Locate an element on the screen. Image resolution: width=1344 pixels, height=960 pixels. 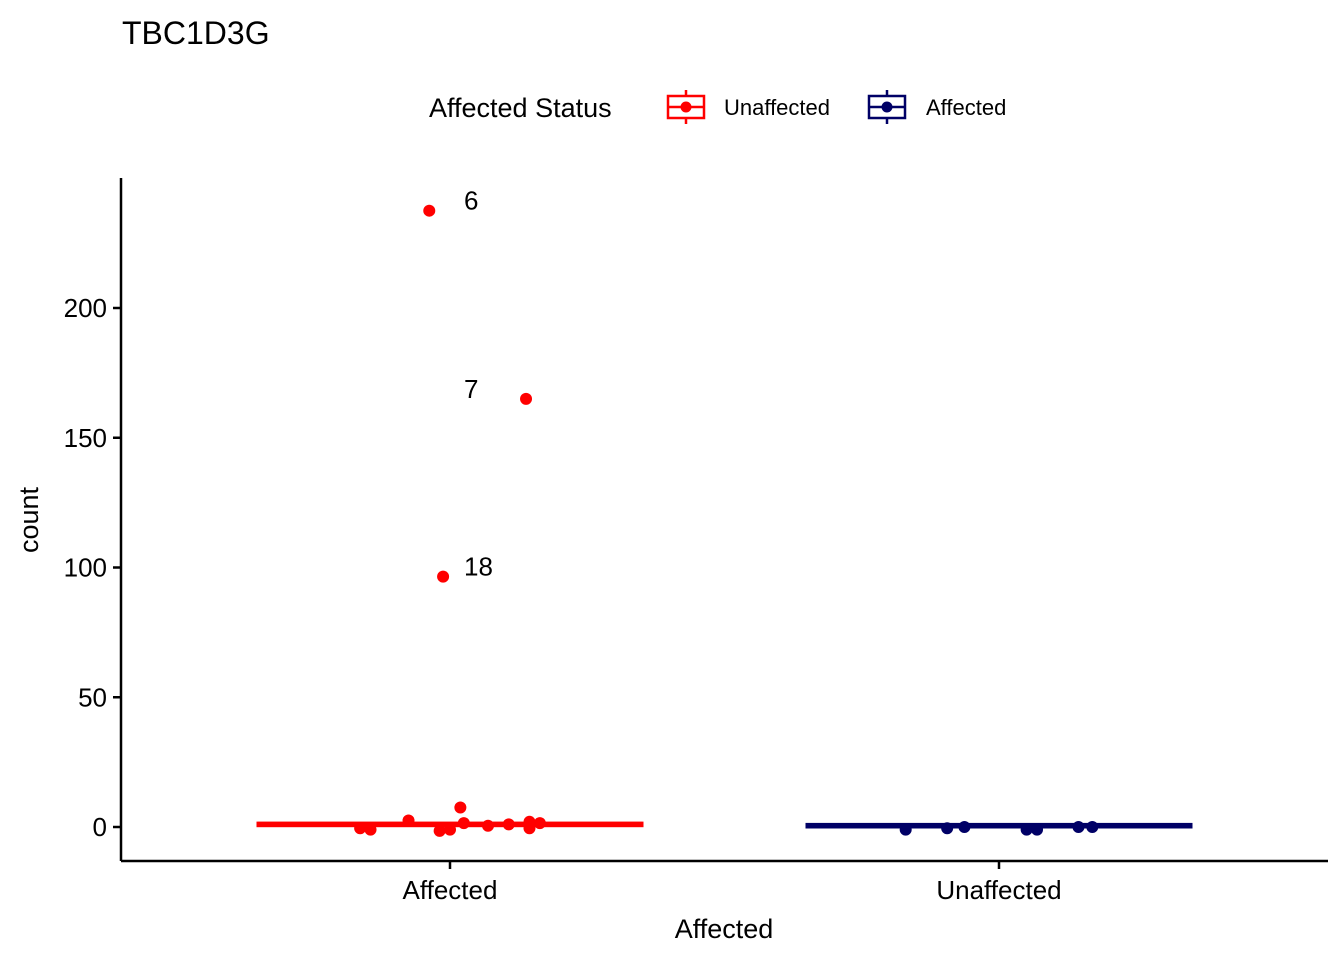
outlier-label: 7 is located at coordinates (471, 389).